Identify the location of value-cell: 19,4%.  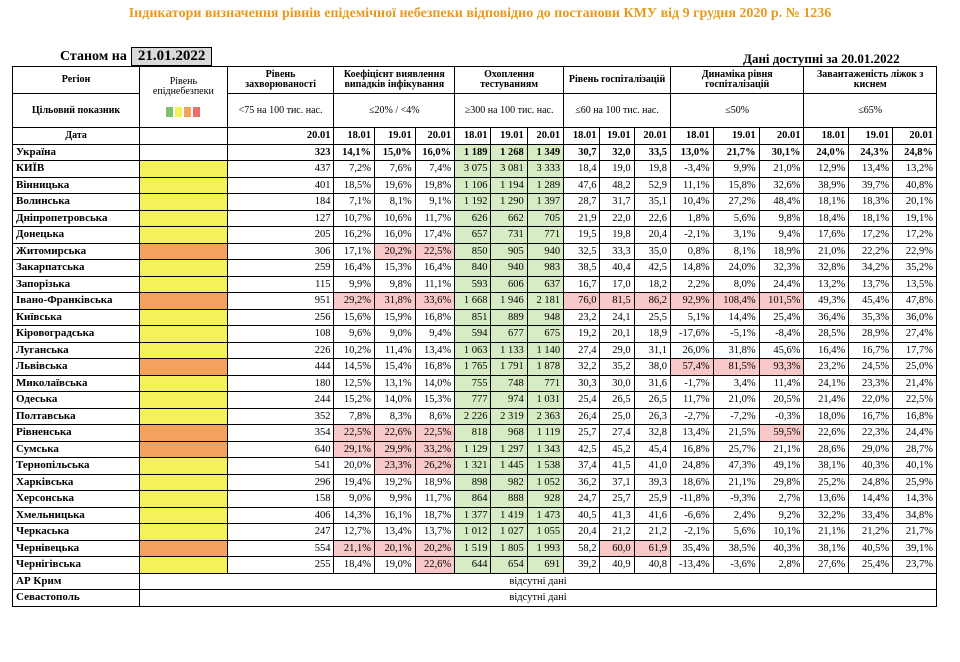
(354, 482).